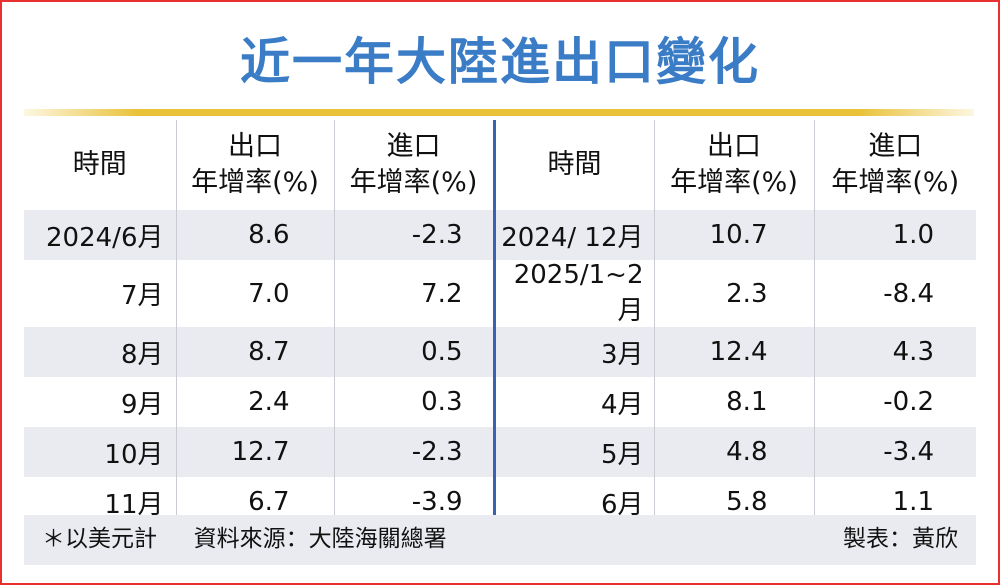  What do you see at coordinates (255, 165) in the screenshot?
I see `header-export-left: 出口 年增率(%)` at bounding box center [255, 165].